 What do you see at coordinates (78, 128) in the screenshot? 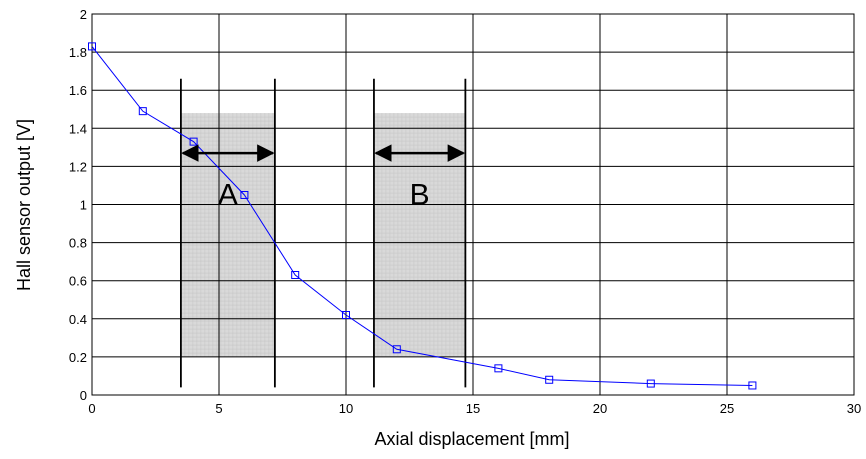
I see `y-tick-label: 1.4` at bounding box center [78, 128].